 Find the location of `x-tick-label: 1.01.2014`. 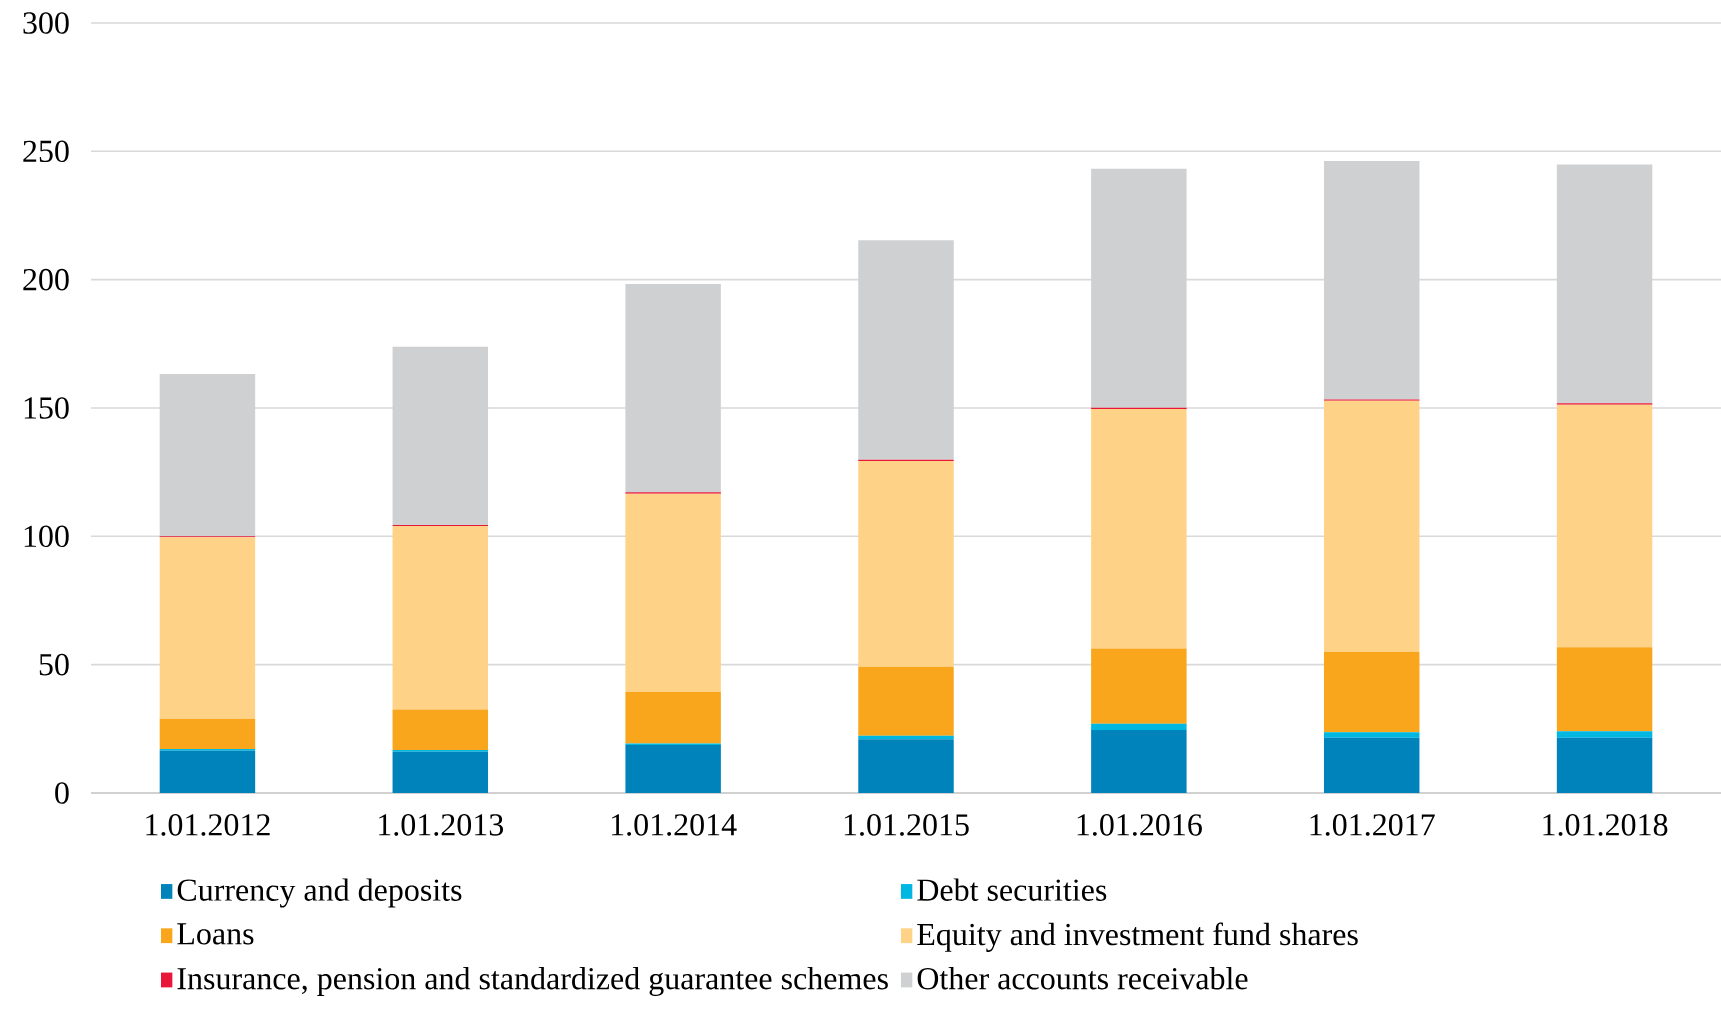

x-tick-label: 1.01.2014 is located at coordinates (674, 825).